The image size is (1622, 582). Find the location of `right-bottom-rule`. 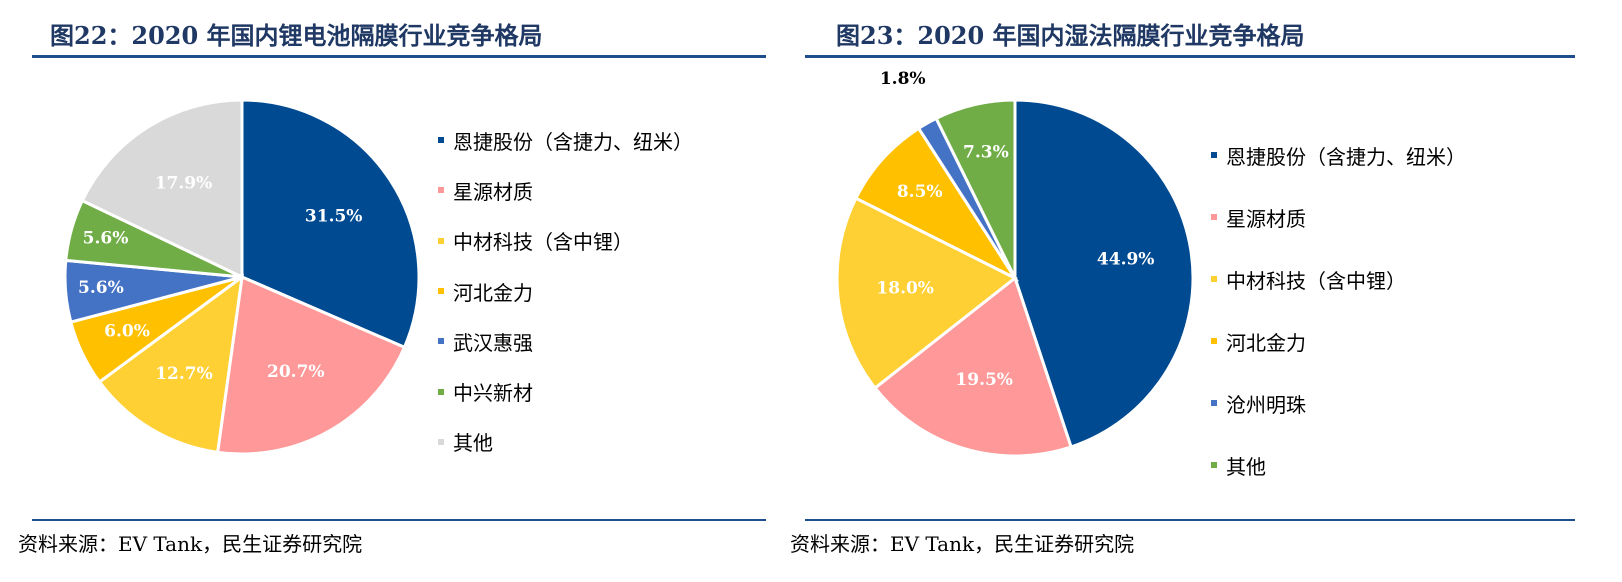

right-bottom-rule is located at coordinates (1190, 520).